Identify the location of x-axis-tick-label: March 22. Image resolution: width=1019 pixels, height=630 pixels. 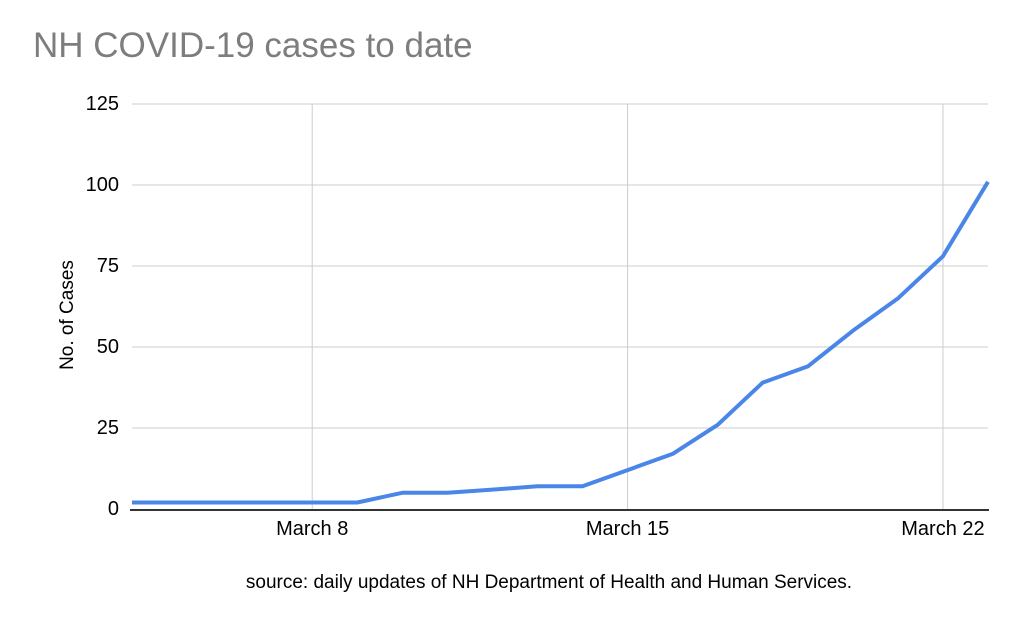
(943, 529).